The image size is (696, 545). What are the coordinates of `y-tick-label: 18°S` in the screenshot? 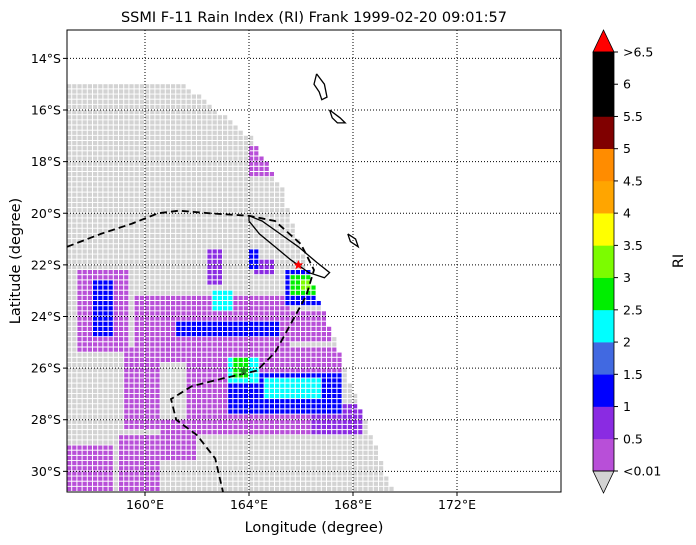 It's located at (46, 161).